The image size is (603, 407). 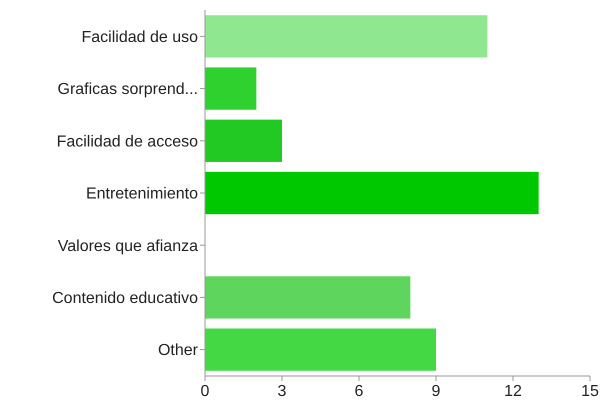 What do you see at coordinates (205, 391) in the screenshot?
I see `x-tick-label: 0` at bounding box center [205, 391].